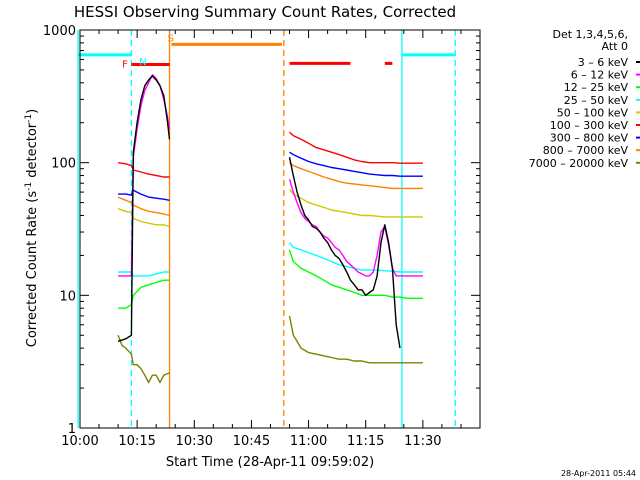  I want to click on x-tick-label-45: 10:45, so click(251, 441).